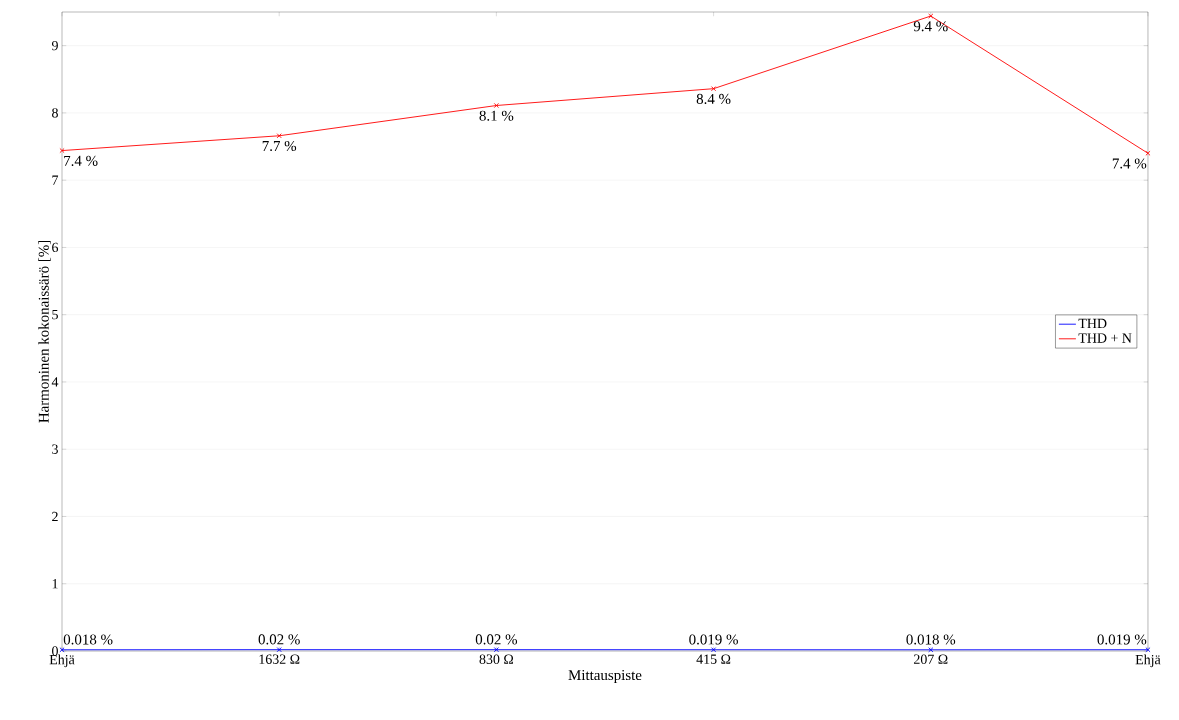 The width and height of the screenshot is (1179, 720). What do you see at coordinates (55, 651) in the screenshot?
I see `y-tick-label: 0` at bounding box center [55, 651].